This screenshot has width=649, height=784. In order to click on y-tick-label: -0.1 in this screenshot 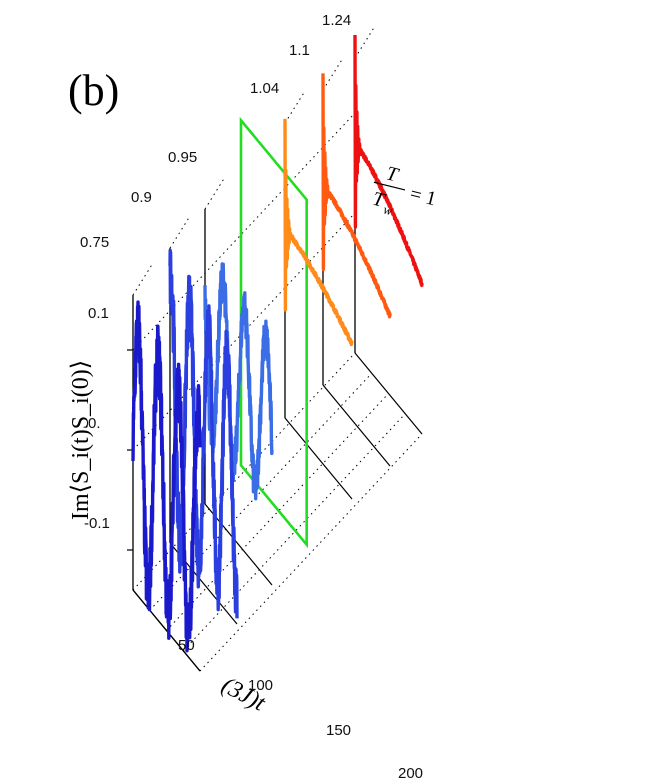, I will do `click(97, 523)`.